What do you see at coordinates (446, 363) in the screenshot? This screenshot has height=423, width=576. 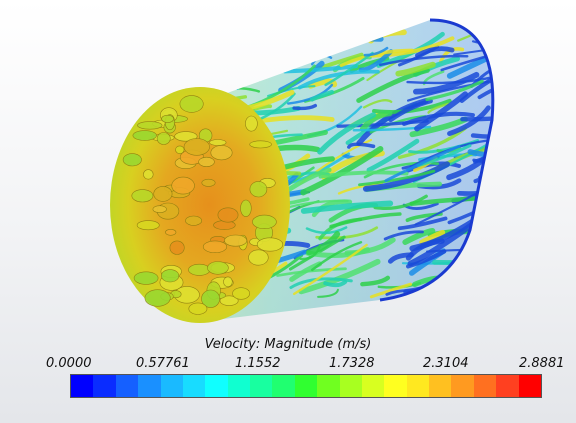 I see `colorbar-tick-label: 2.3104` at bounding box center [446, 363].